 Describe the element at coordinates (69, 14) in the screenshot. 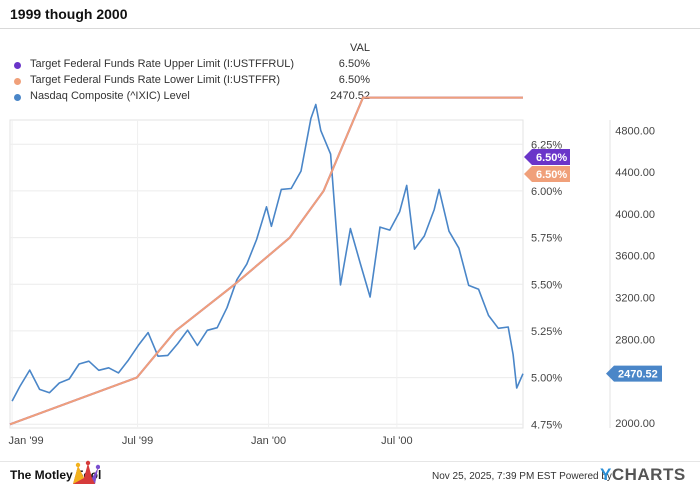

I see `chart-title: 1999 though 2000` at that location.